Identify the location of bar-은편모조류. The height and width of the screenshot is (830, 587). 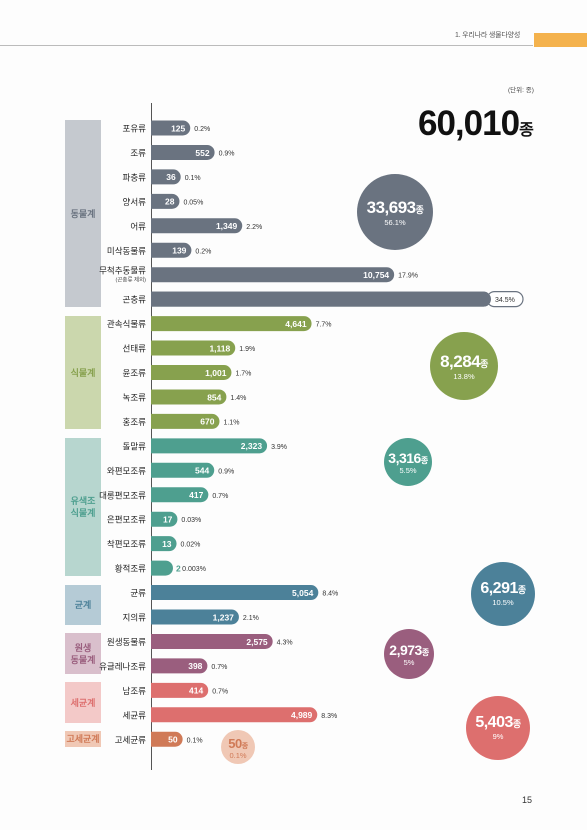
(164, 519).